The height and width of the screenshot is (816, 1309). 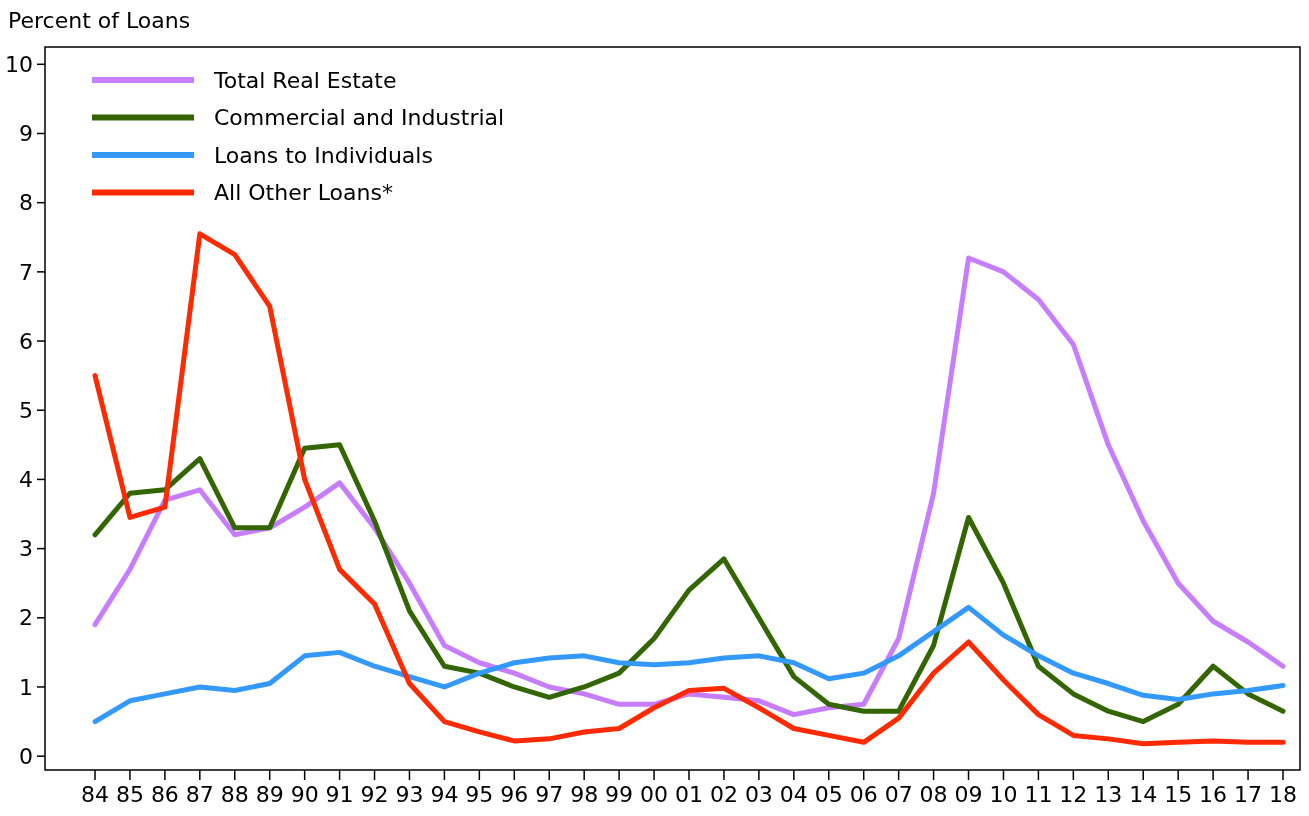 What do you see at coordinates (654, 794) in the screenshot?
I see `x-tick-label: 00` at bounding box center [654, 794].